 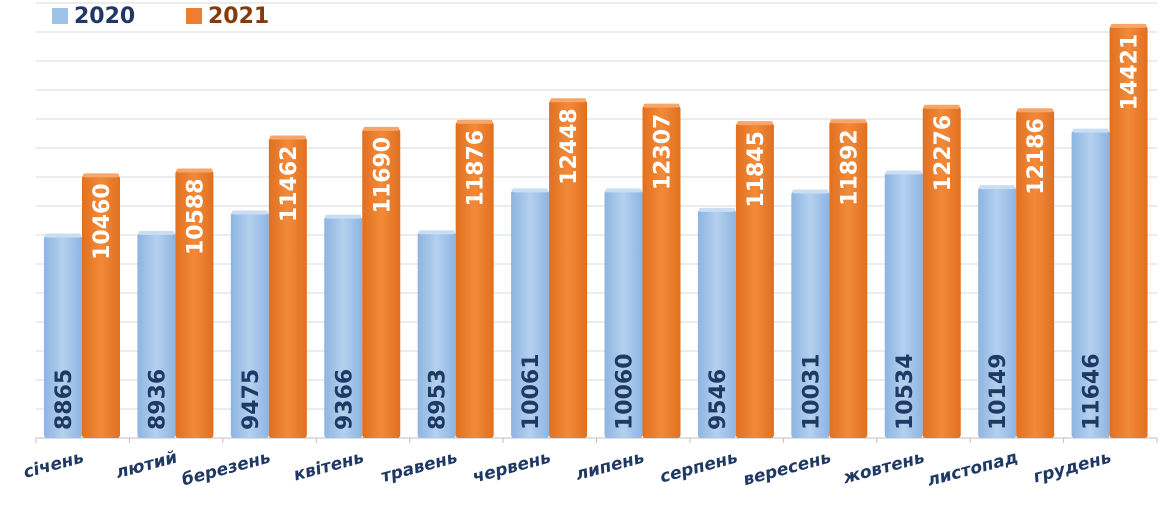 I want to click on value-label-2020-4: 9366, so click(x=344, y=399).